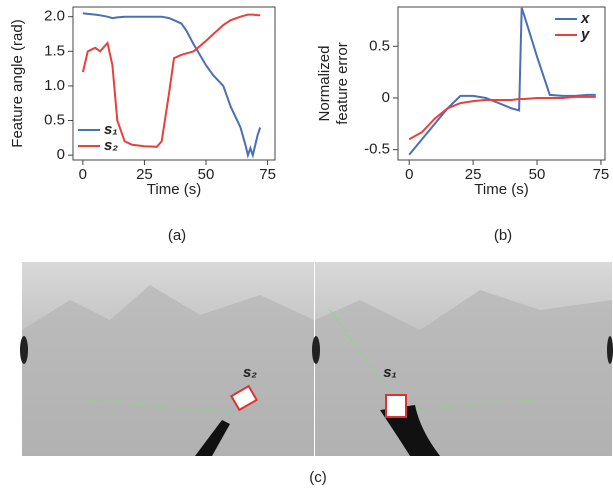 The width and height of the screenshot is (613, 499). What do you see at coordinates (17, 83) in the screenshot?
I see `y-axis-label: Feature angle (rad)` at bounding box center [17, 83].